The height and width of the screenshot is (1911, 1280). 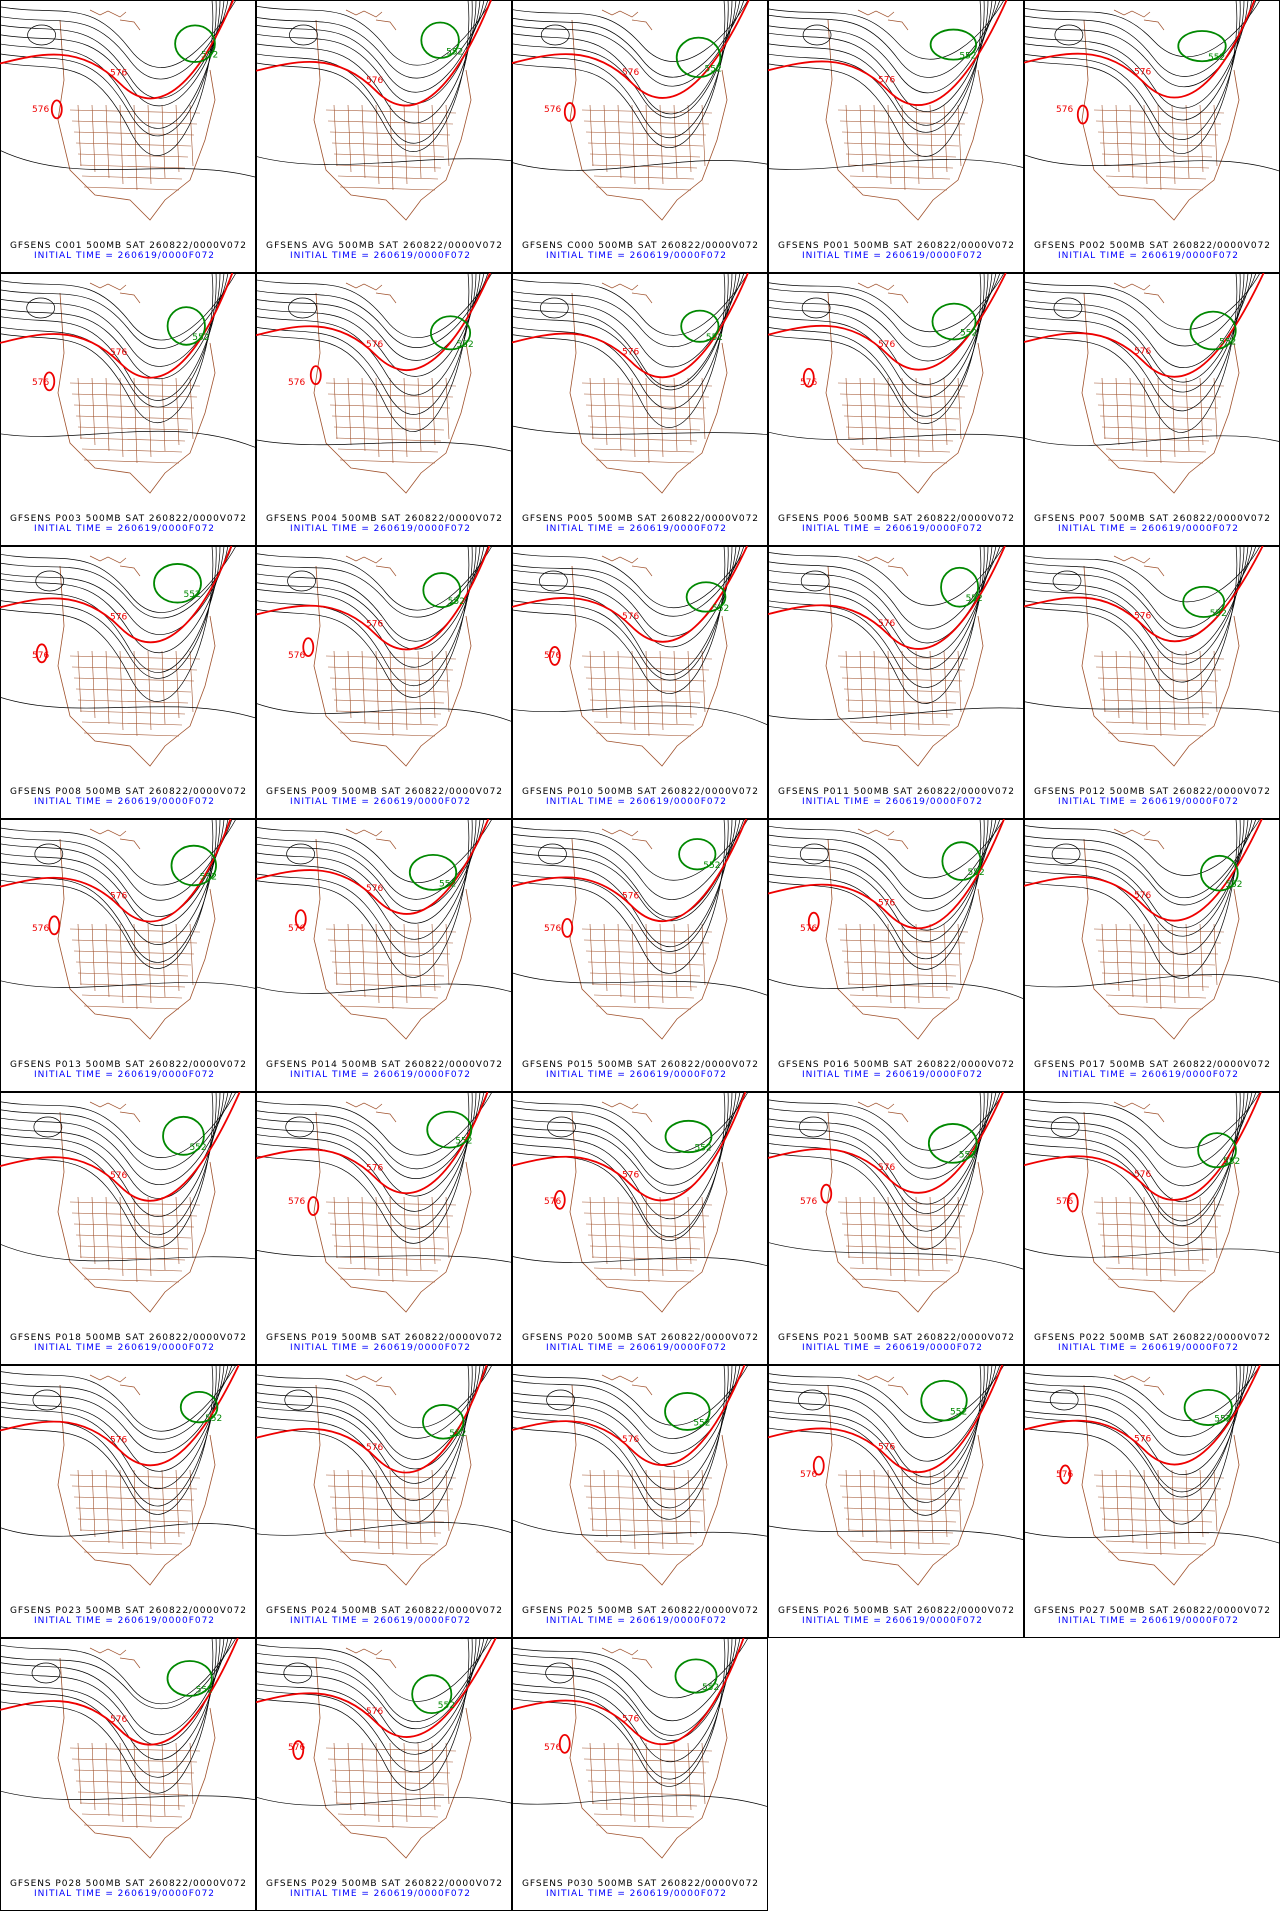 What do you see at coordinates (896, 1065) in the screenshot?
I see `panel-title: GFSENS P016 500MB SAT 260822/0000V072` at bounding box center [896, 1065].